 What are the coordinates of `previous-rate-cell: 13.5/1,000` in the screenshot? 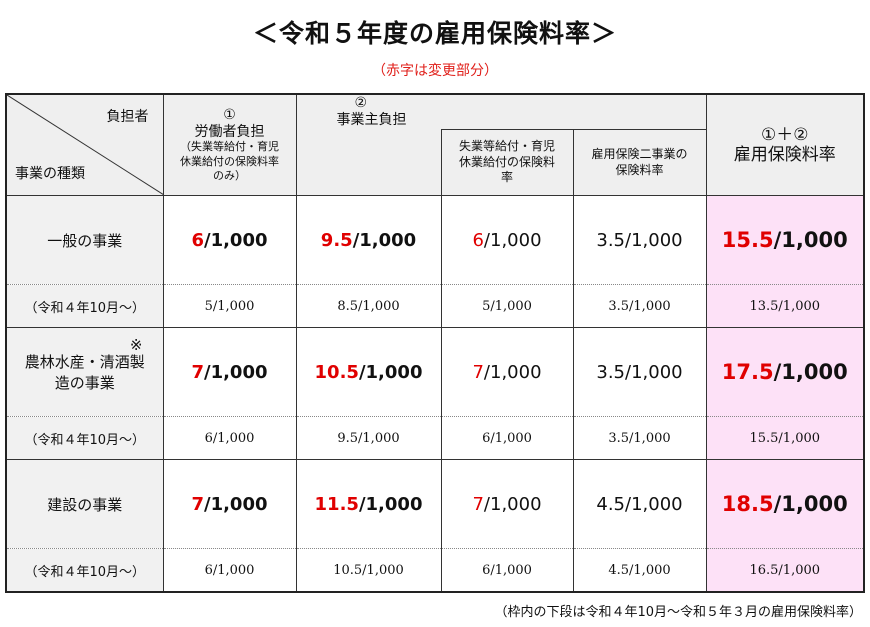 It's located at (785, 306).